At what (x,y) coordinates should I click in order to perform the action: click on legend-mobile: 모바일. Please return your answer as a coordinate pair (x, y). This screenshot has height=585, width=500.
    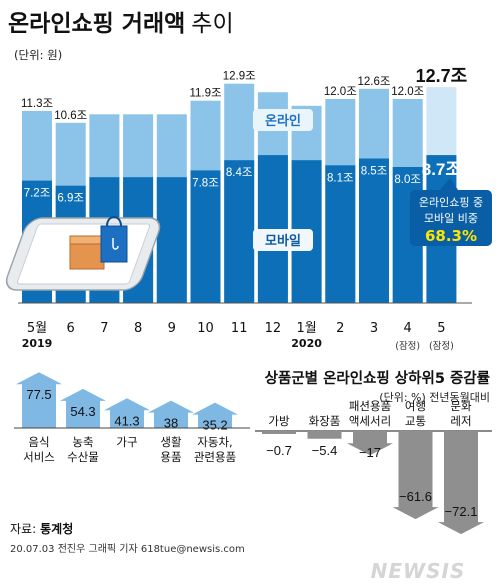
    Looking at the image, I should click on (283, 241).